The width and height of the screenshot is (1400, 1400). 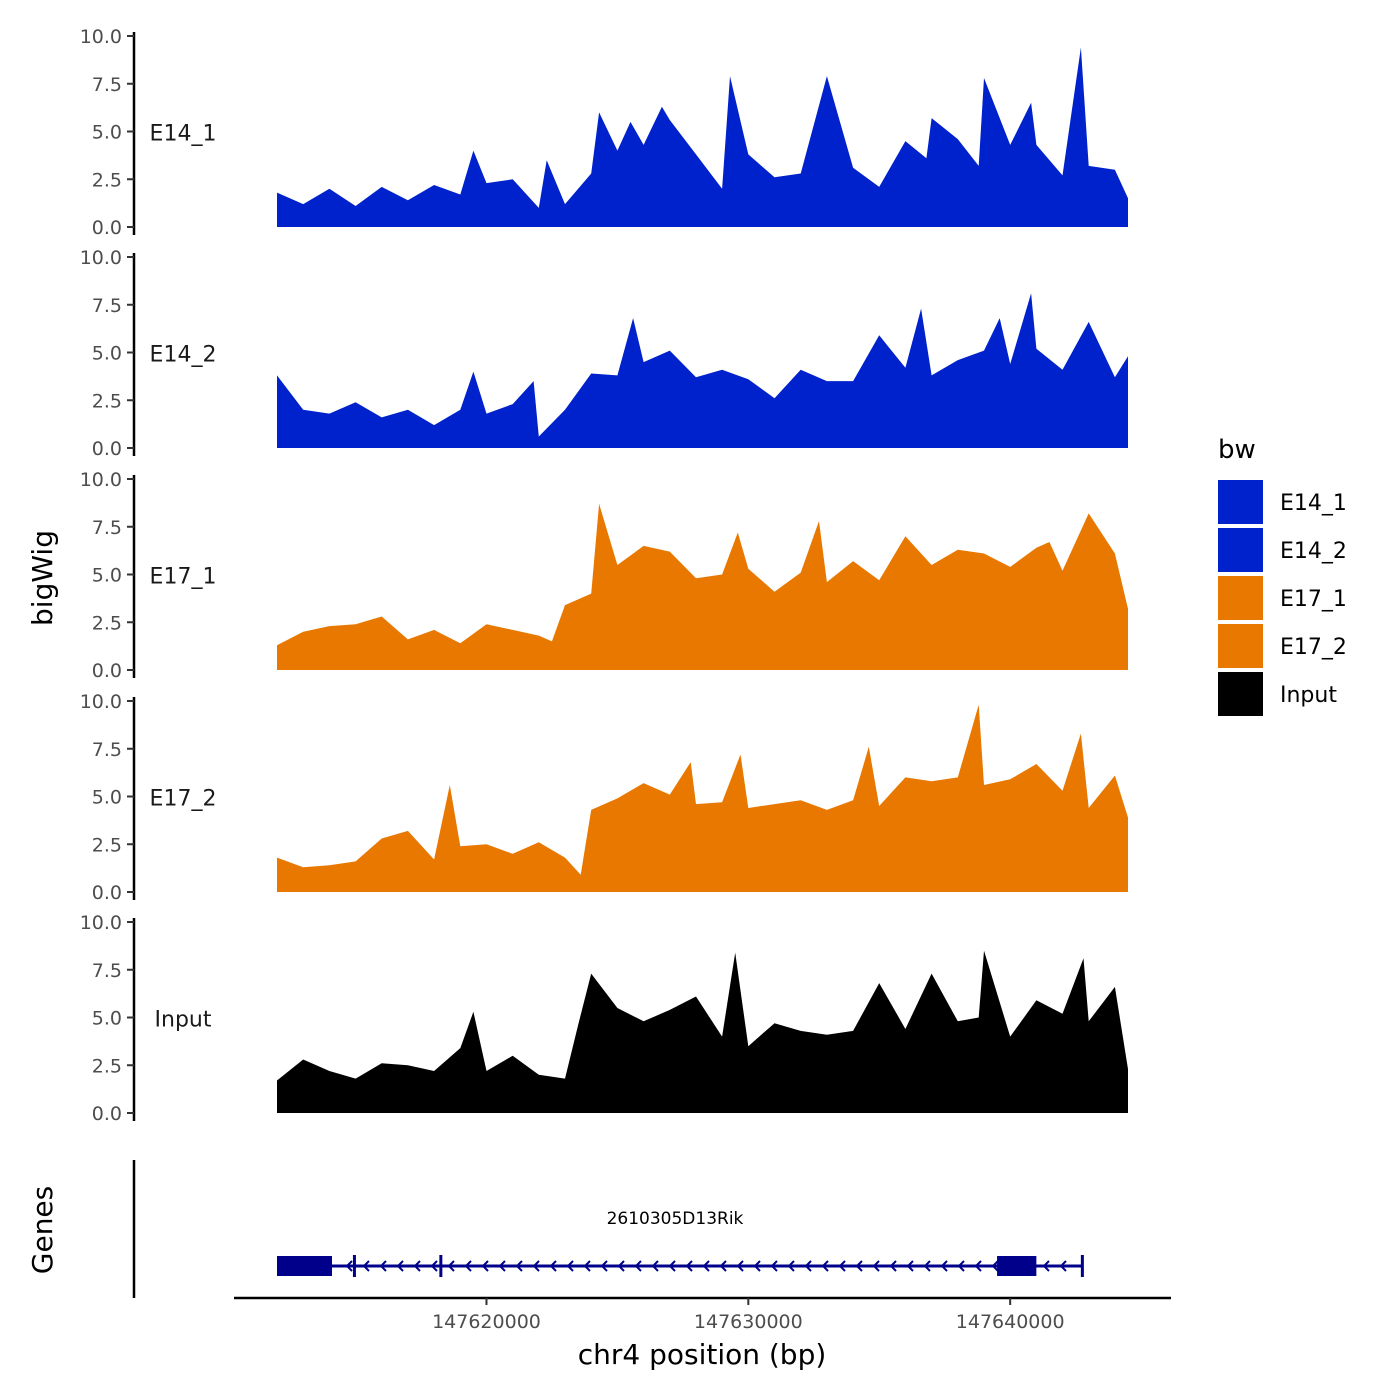 What do you see at coordinates (486, 1322) in the screenshot?
I see `x-tick-label: 147620000` at bounding box center [486, 1322].